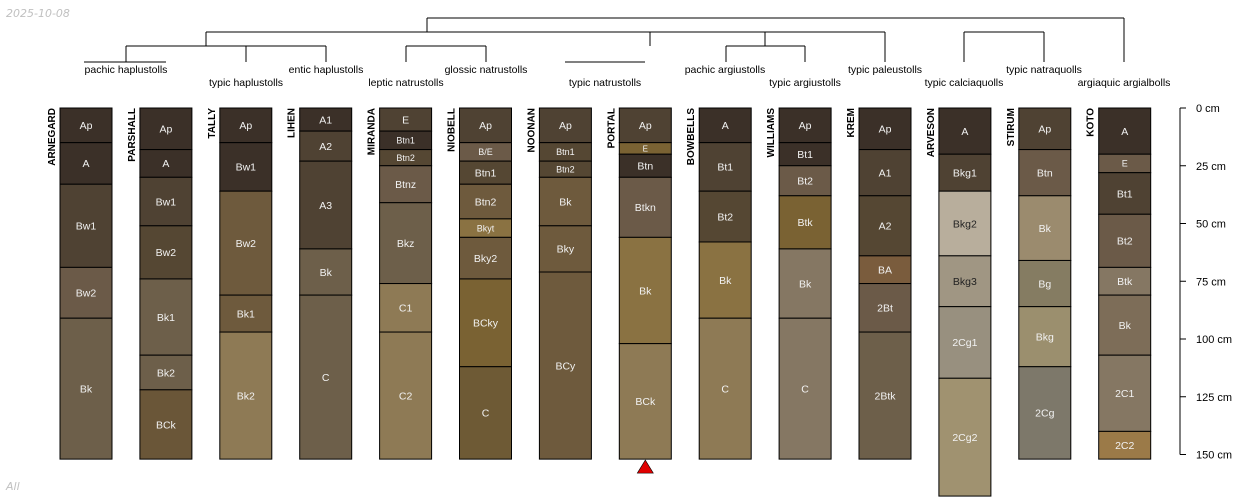 The height and width of the screenshot is (500, 1250). What do you see at coordinates (126, 70) in the screenshot?
I see `taxon-label: pachic haplustolls` at bounding box center [126, 70].